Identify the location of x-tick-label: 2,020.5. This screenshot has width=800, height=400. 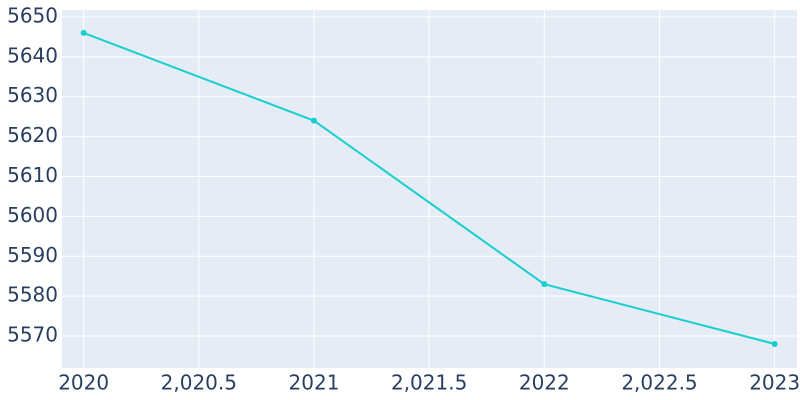
(199, 383).